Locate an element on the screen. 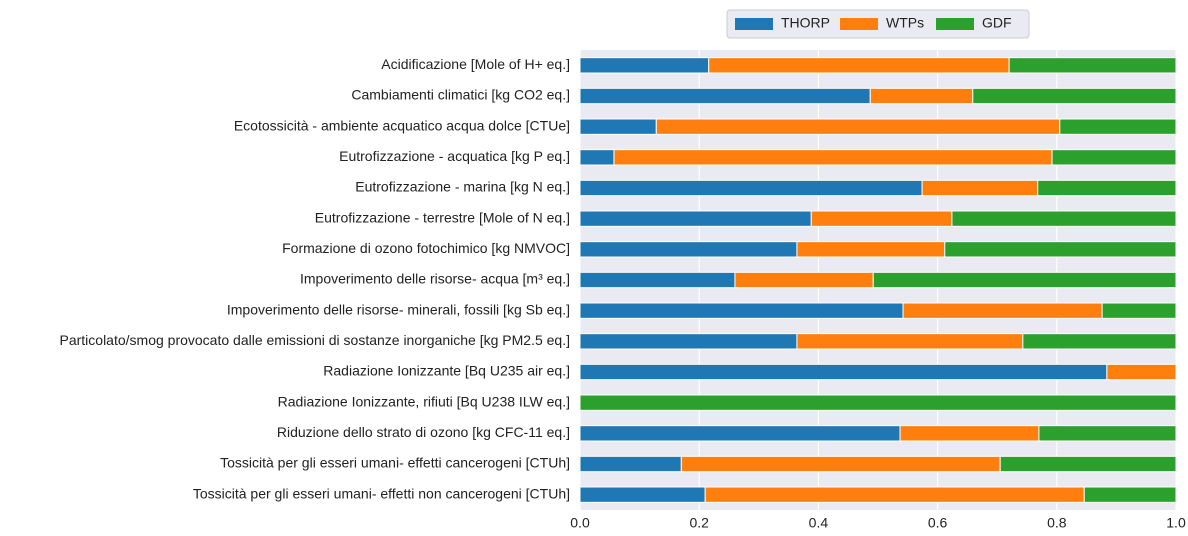 This screenshot has width=1188, height=536. y-tick-label: Eutrofizzazione - acquatica [kg P eq.] is located at coordinates (454, 156).